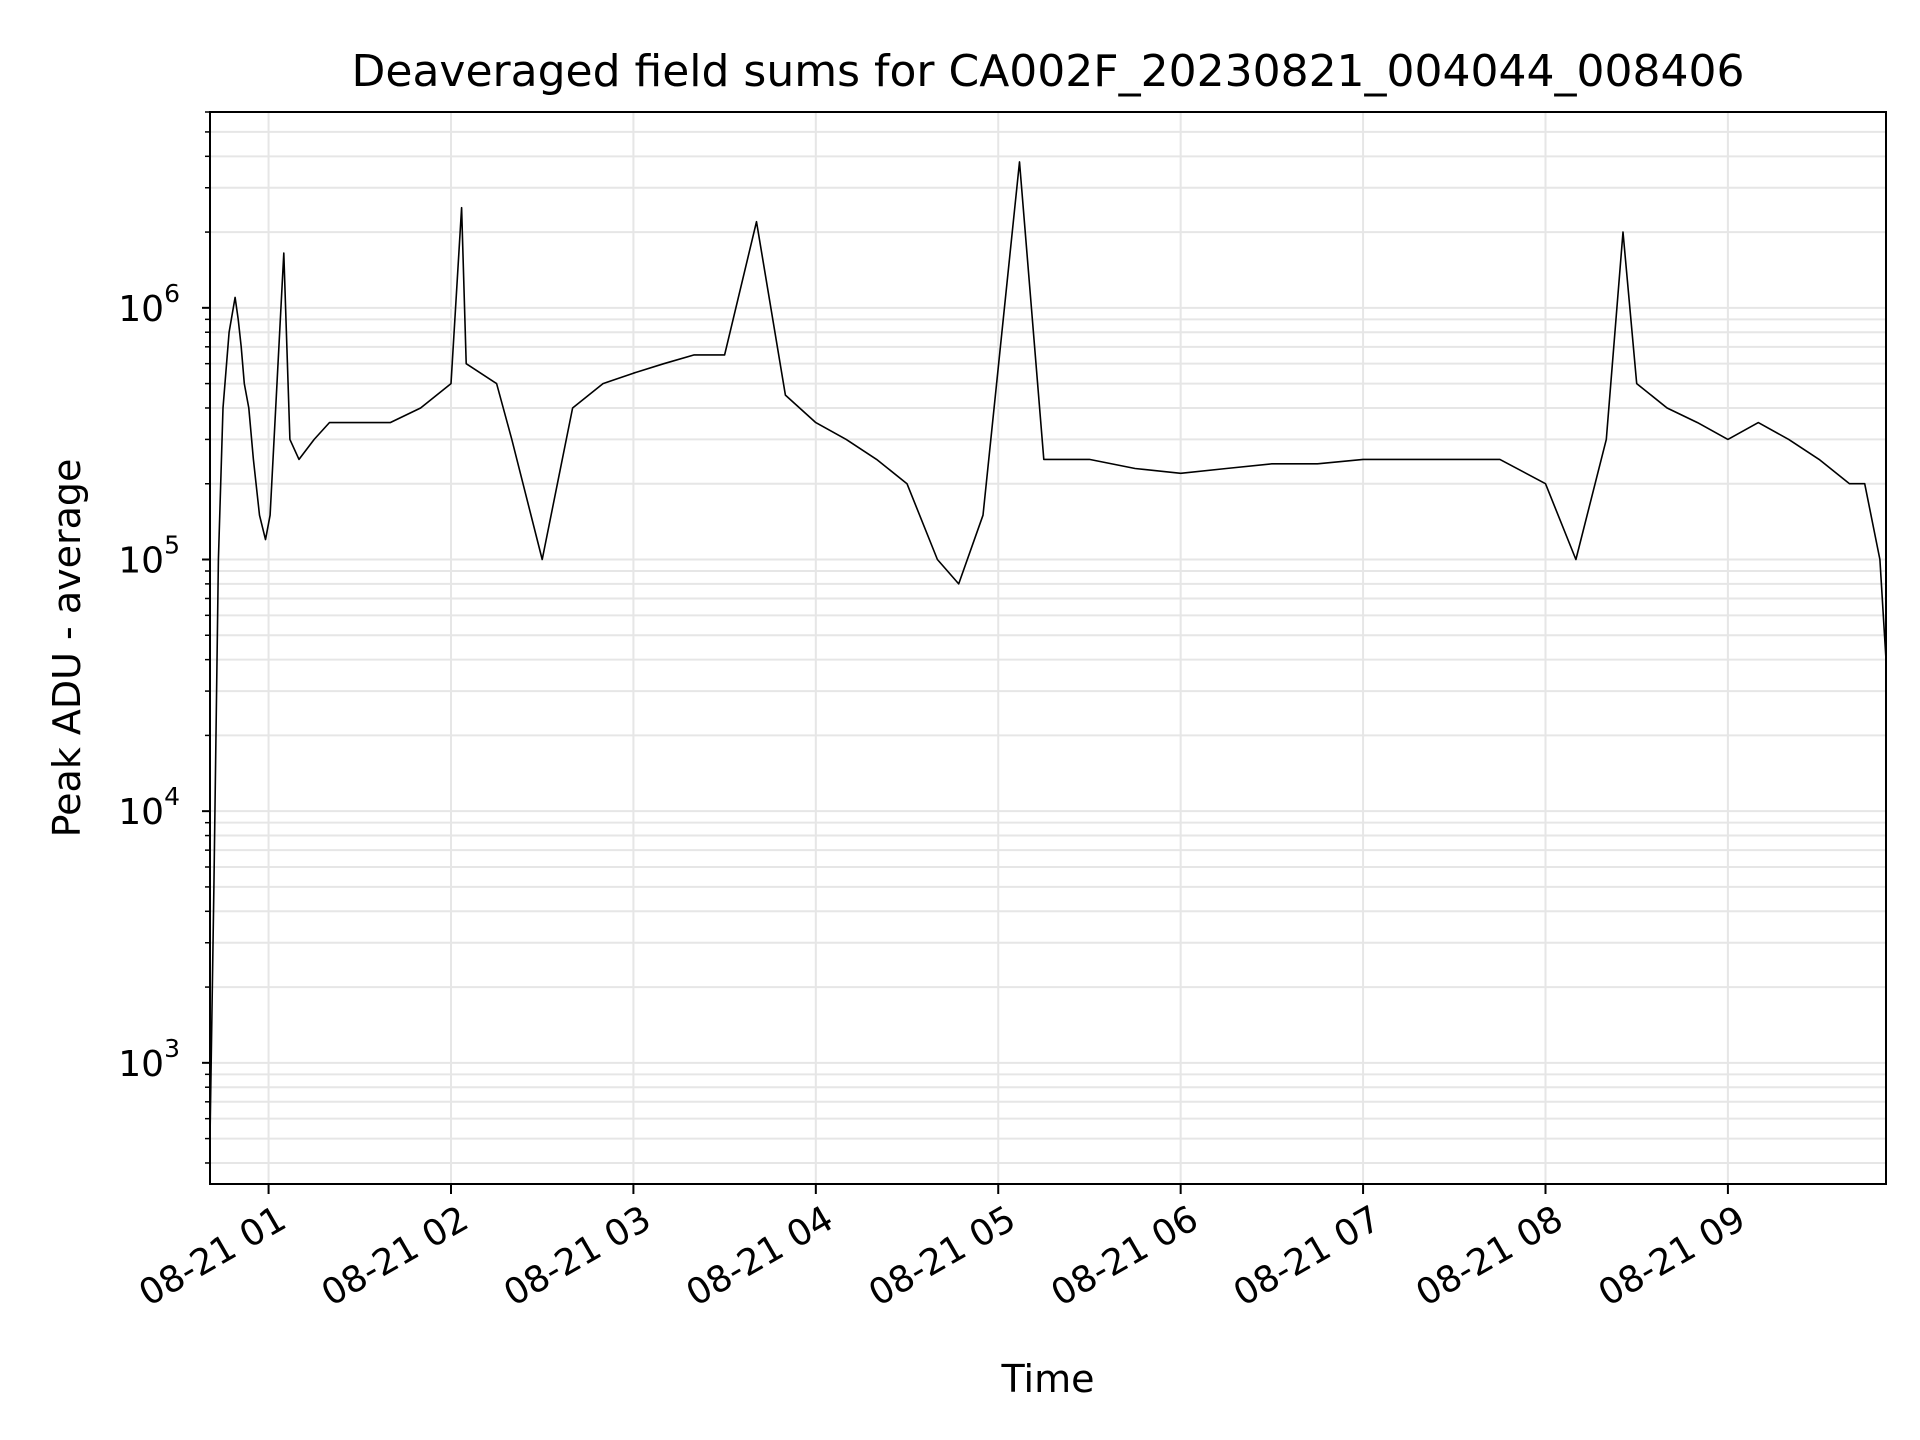 The height and width of the screenshot is (1440, 1920). Describe the element at coordinates (1048, 1379) in the screenshot. I see `x-axis-label: Time` at that location.